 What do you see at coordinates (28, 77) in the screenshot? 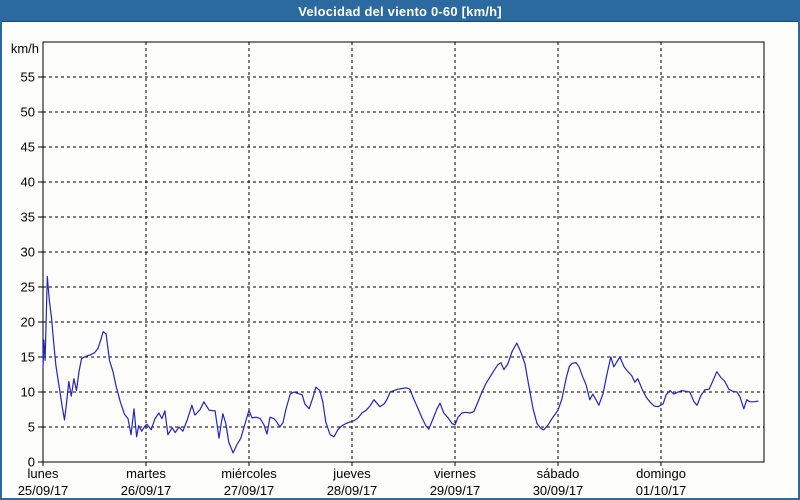
I see `svg-text: 55` at bounding box center [28, 77].